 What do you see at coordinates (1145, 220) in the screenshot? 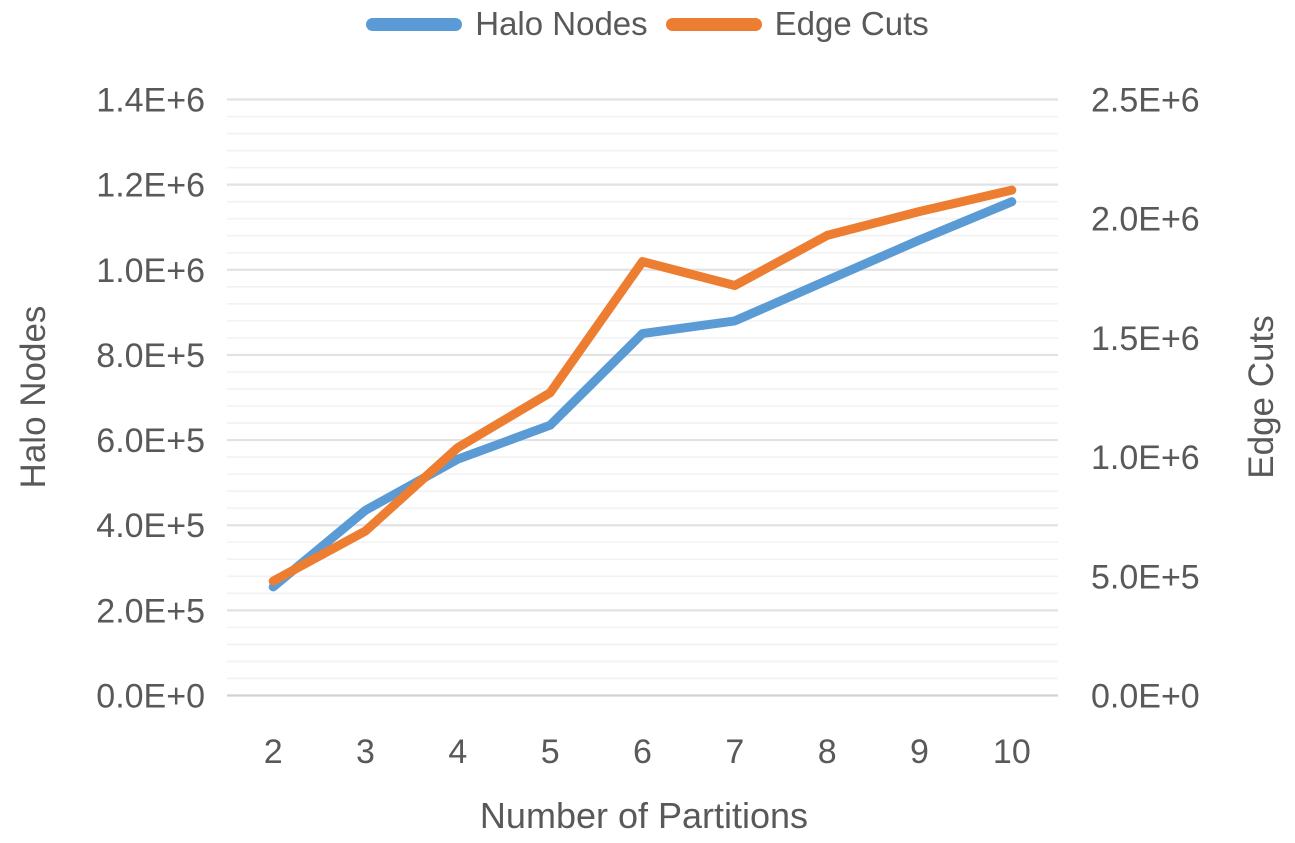
I see `right-axis-tick-label: 2.0E+6` at bounding box center [1145, 220].